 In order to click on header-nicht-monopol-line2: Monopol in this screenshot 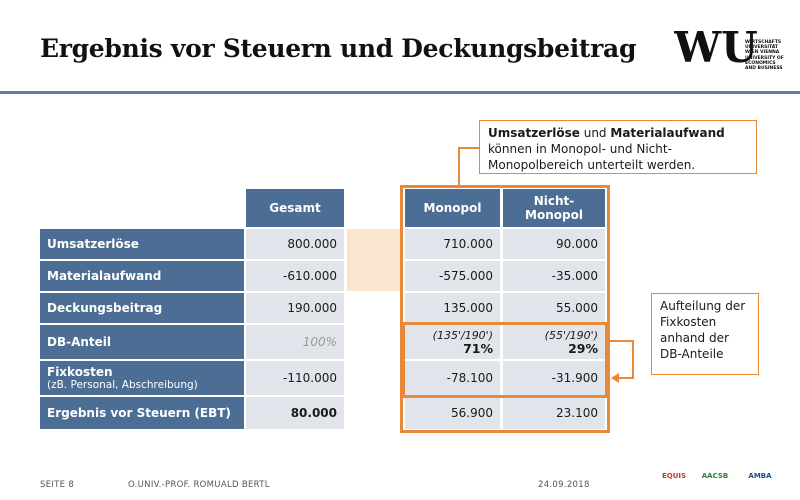, I will do `click(554, 215)`.